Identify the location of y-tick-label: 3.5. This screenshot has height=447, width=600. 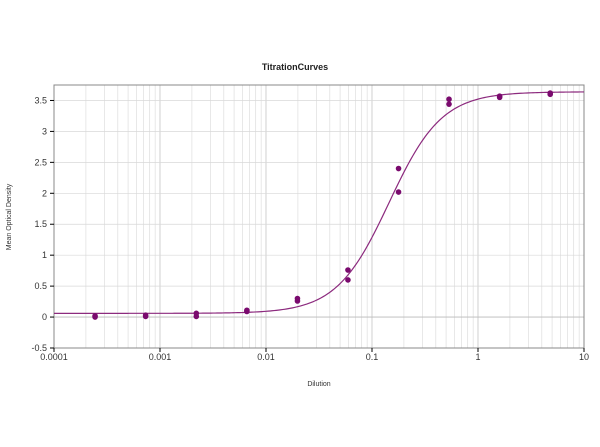
(40, 100).